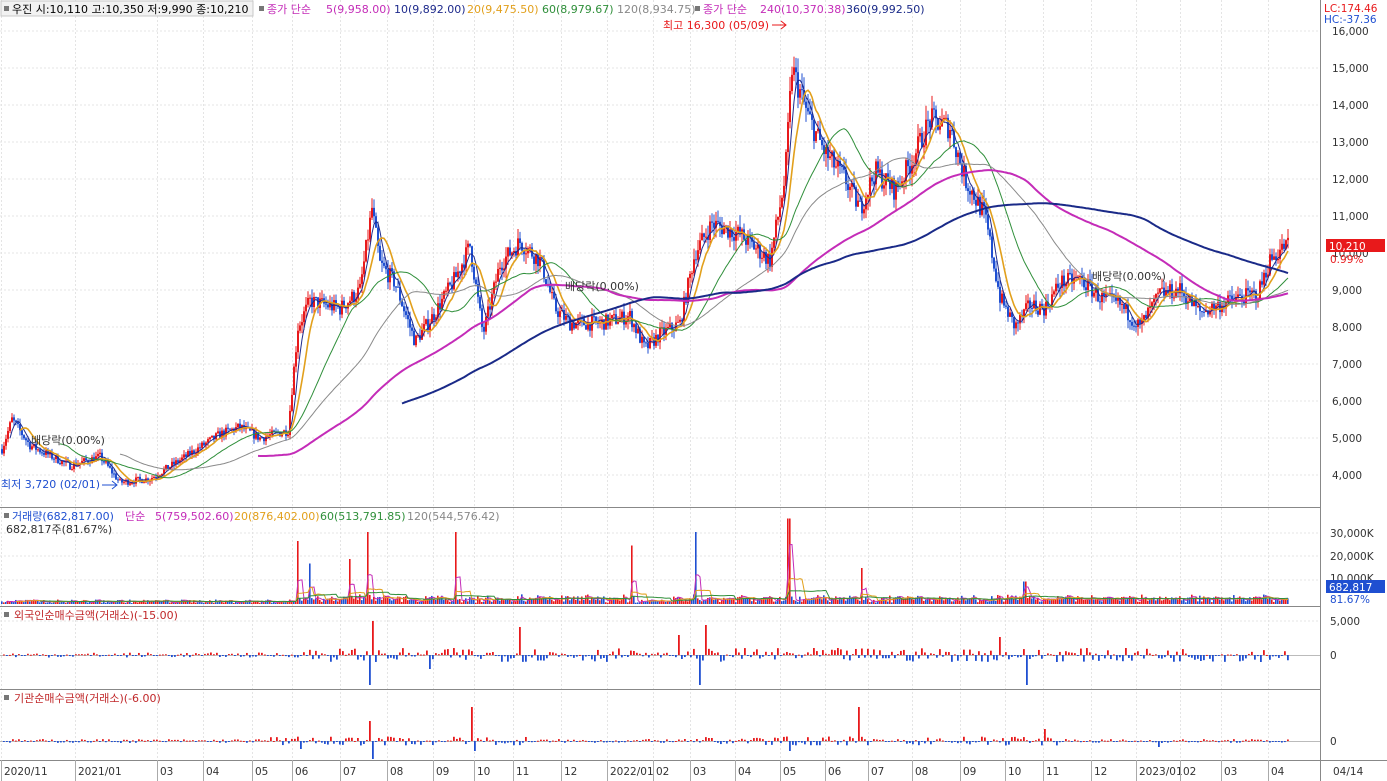 This screenshot has width=1387, height=781. Describe the element at coordinates (1052, 772) in the screenshot. I see `x-label-11: 11` at that location.